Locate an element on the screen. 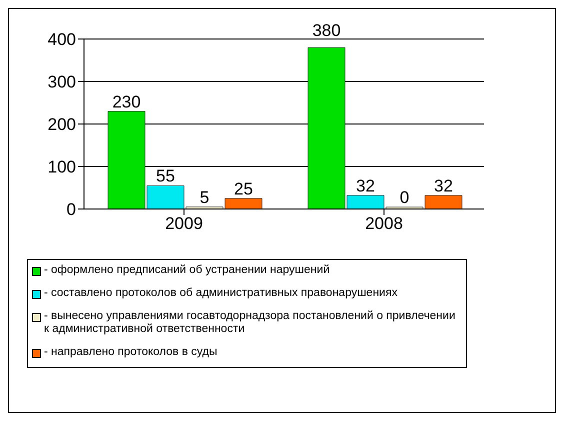 This screenshot has width=566, height=421. legend-label: - направлено протоколов в суды is located at coordinates (131, 352).